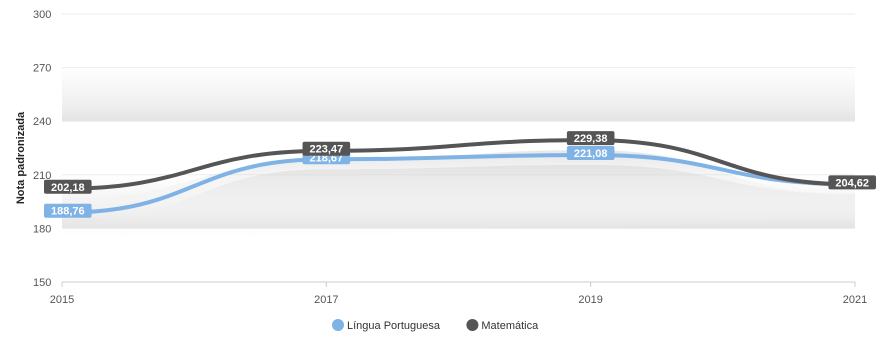 Image resolution: width=880 pixels, height=339 pixels. I want to click on series-line, so click(458, 164).